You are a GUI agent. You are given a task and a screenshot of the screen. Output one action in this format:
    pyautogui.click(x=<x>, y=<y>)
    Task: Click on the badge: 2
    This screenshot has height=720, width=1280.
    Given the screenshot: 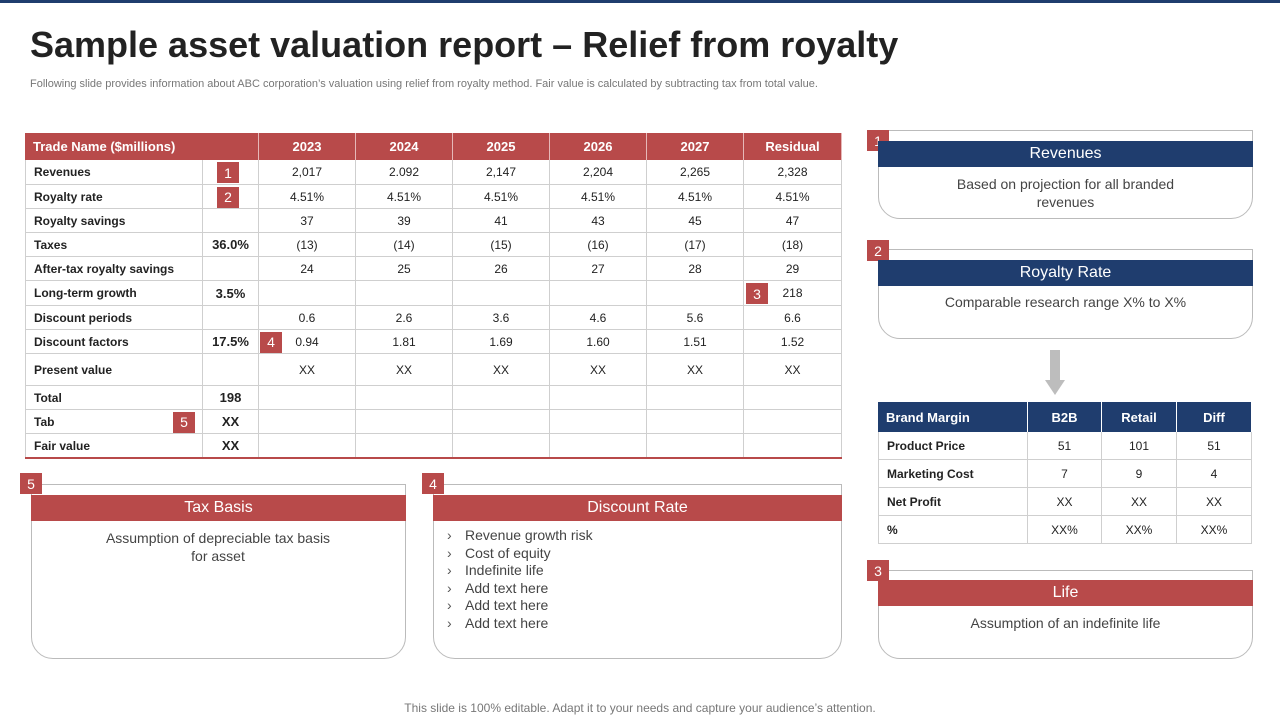 What is the action you would take?
    pyautogui.click(x=228, y=197)
    